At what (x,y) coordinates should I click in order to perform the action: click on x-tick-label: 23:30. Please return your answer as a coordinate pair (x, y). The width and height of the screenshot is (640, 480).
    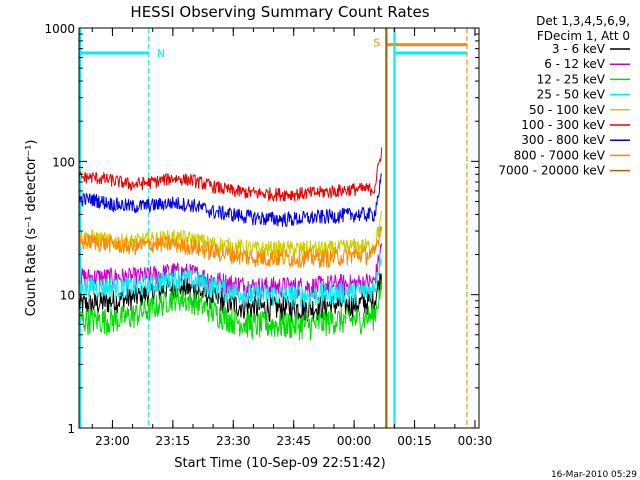
    Looking at the image, I should click on (233, 441).